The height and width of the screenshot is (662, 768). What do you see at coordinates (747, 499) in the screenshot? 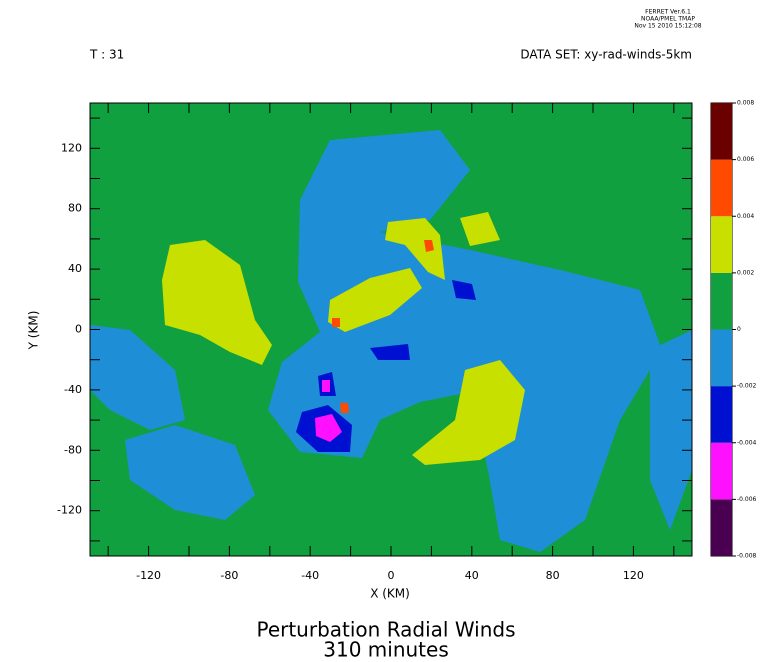
I see `colorbar-label: -0.006` at bounding box center [747, 499].